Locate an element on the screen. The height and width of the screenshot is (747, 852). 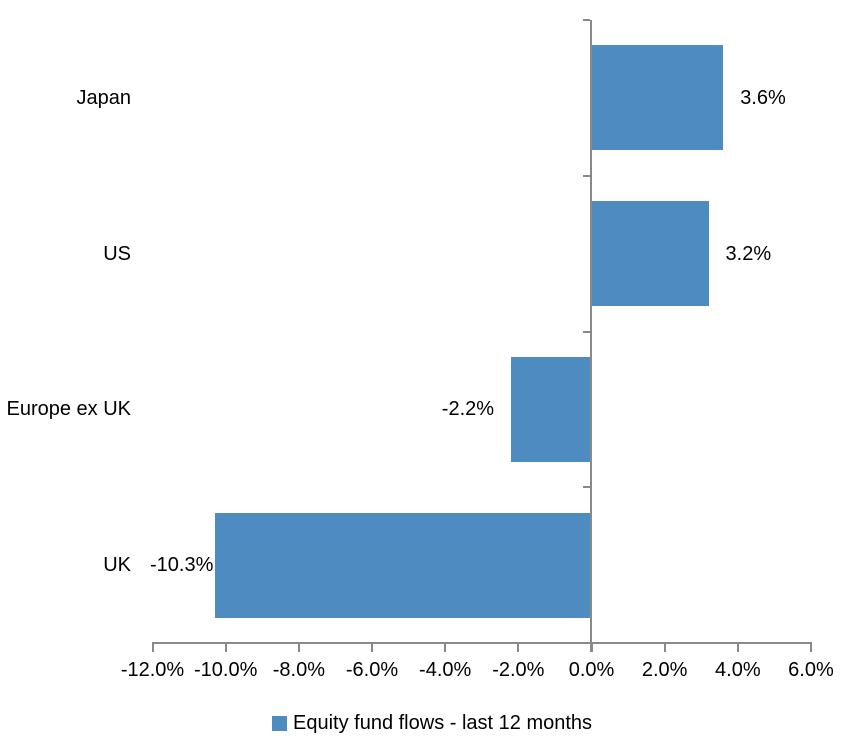
bar-data-label: 3.2% is located at coordinates (748, 253).